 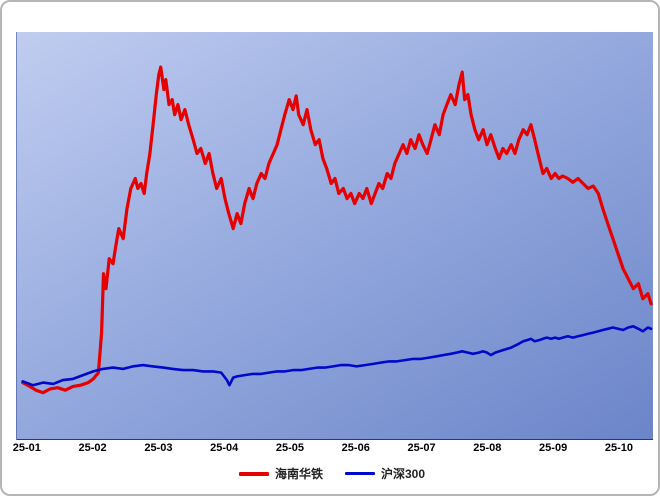 I want to click on legend-item-hainan-huatie: 海南华铁, so click(x=280, y=473).